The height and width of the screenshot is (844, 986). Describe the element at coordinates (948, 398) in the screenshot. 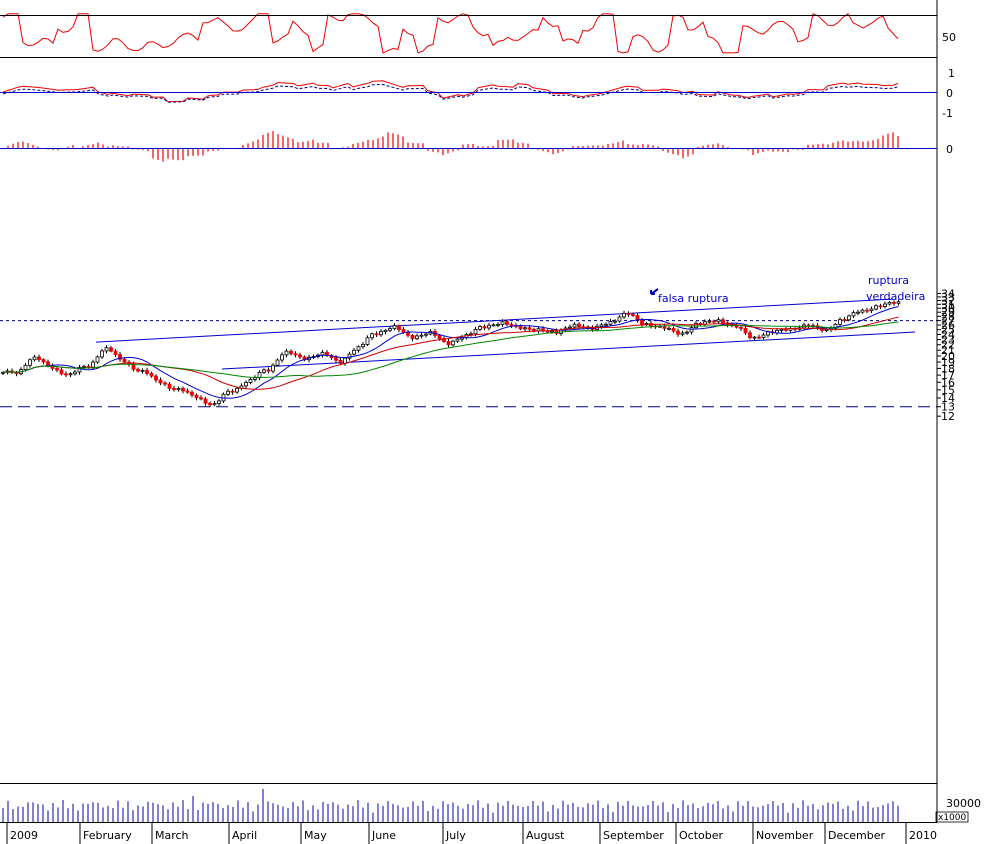

I see `price-tick-label: 14` at that location.